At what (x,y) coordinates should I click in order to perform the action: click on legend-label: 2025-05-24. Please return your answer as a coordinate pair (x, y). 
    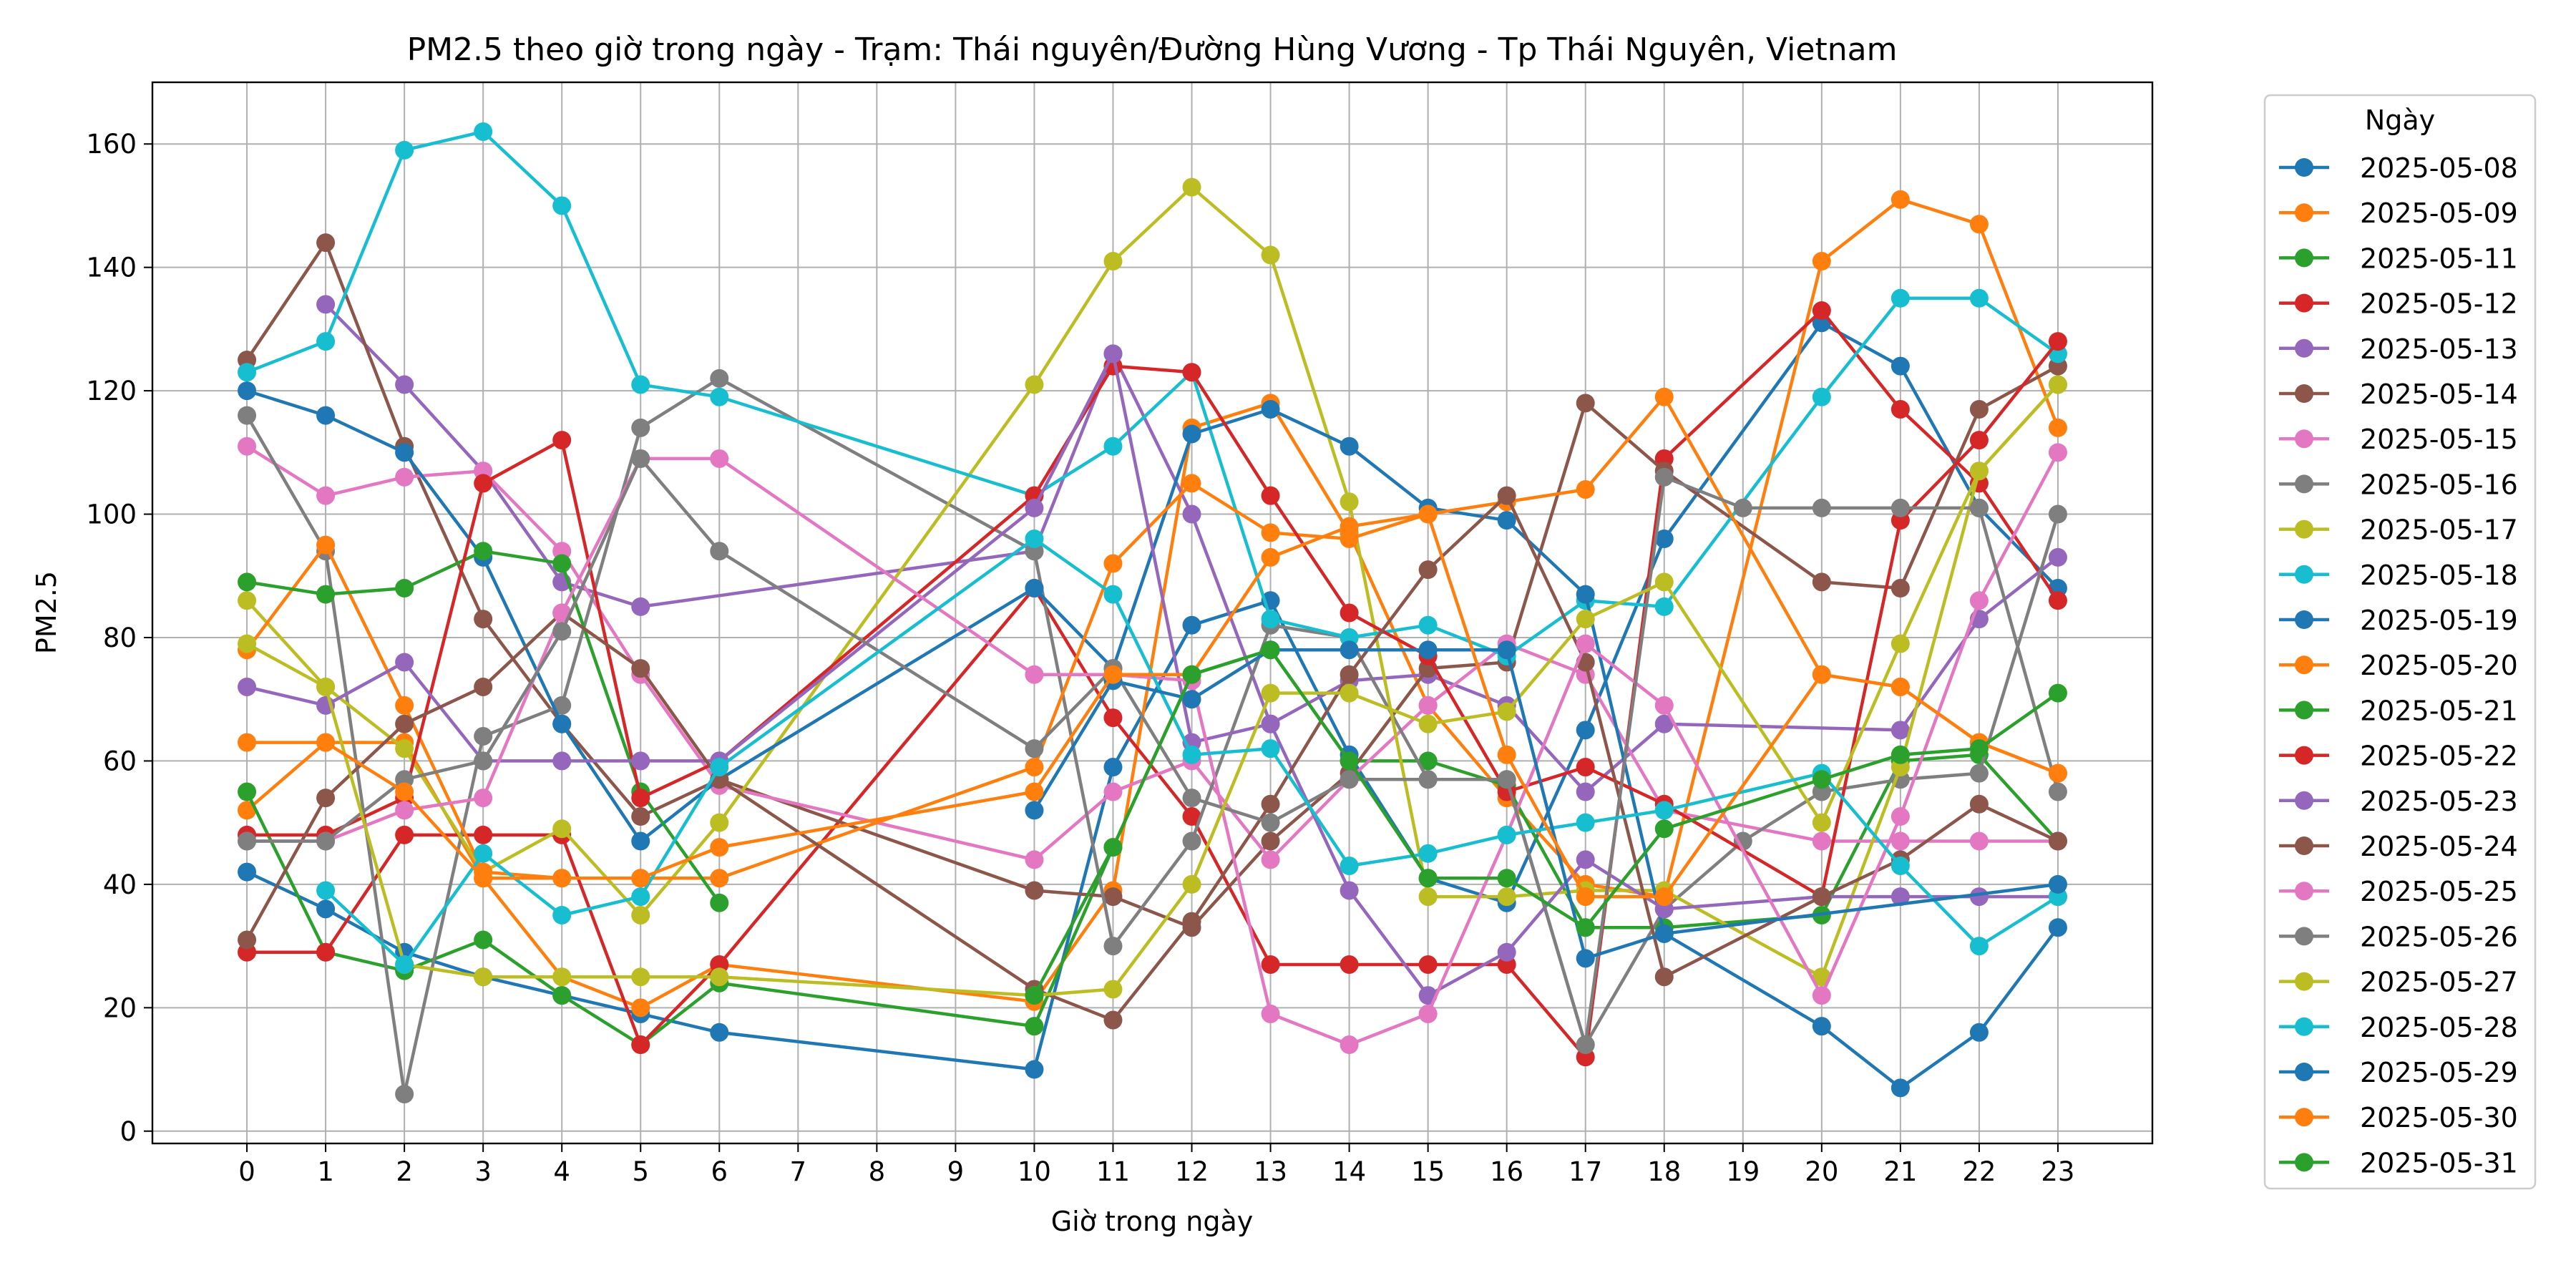
    Looking at the image, I should click on (2439, 846).